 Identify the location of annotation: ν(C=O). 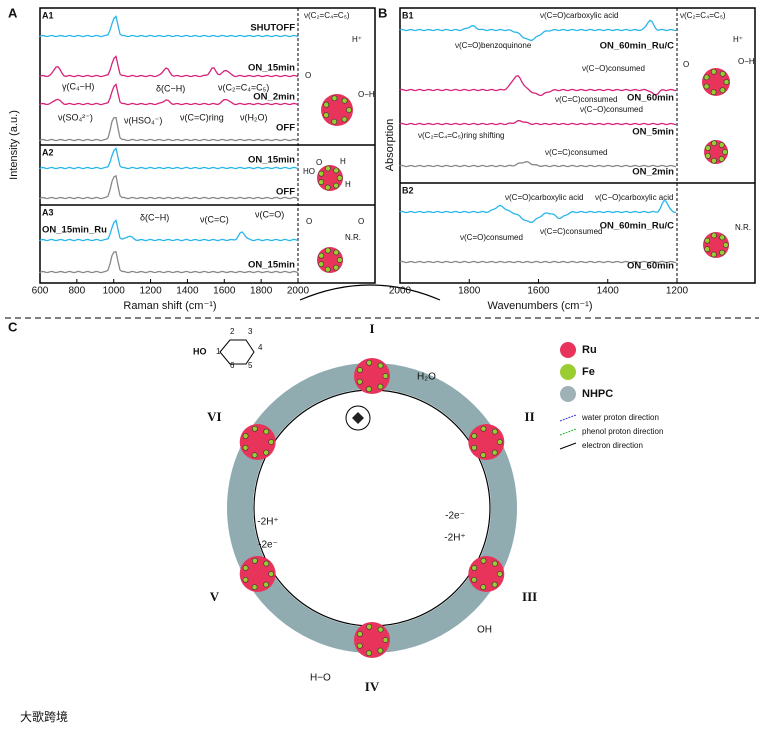
(269, 214).